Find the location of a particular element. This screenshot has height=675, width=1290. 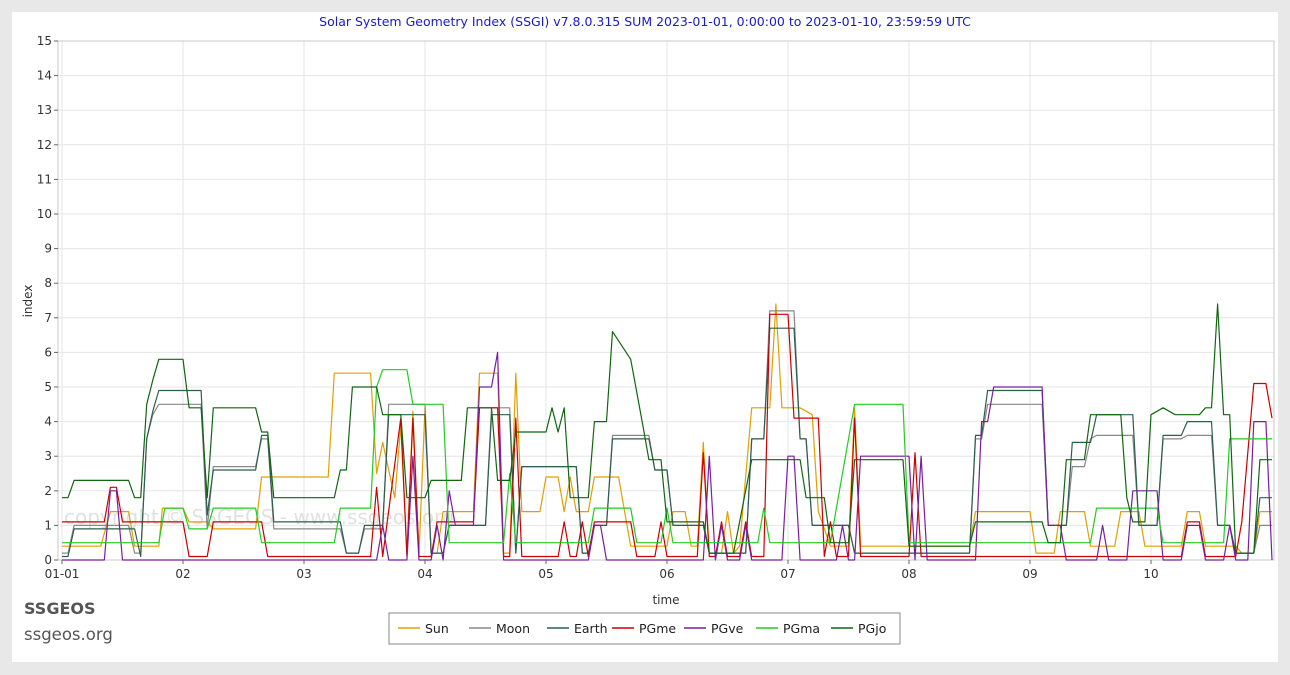

x-tick-label: 06 is located at coordinates (666, 574).